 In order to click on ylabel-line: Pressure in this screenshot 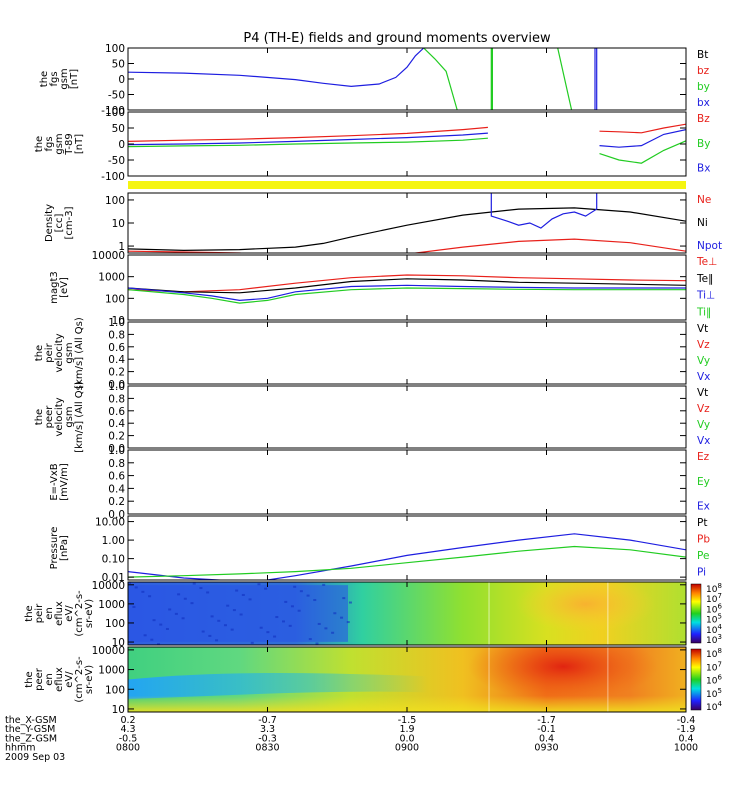, I will do `click(54, 548)`.